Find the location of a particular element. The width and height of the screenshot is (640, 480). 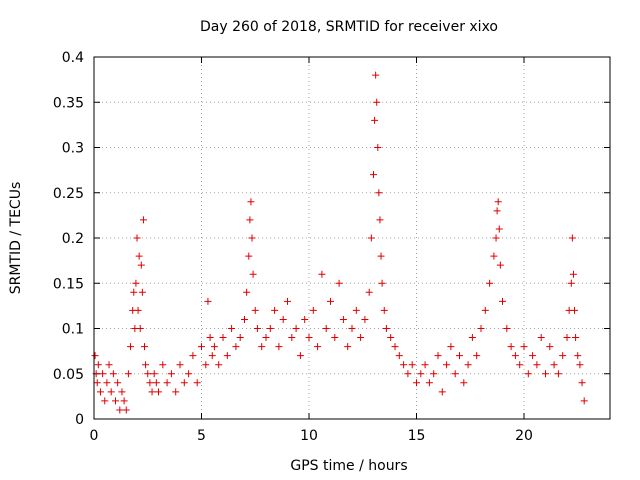

x-tick-label: 0 is located at coordinates (94, 436).